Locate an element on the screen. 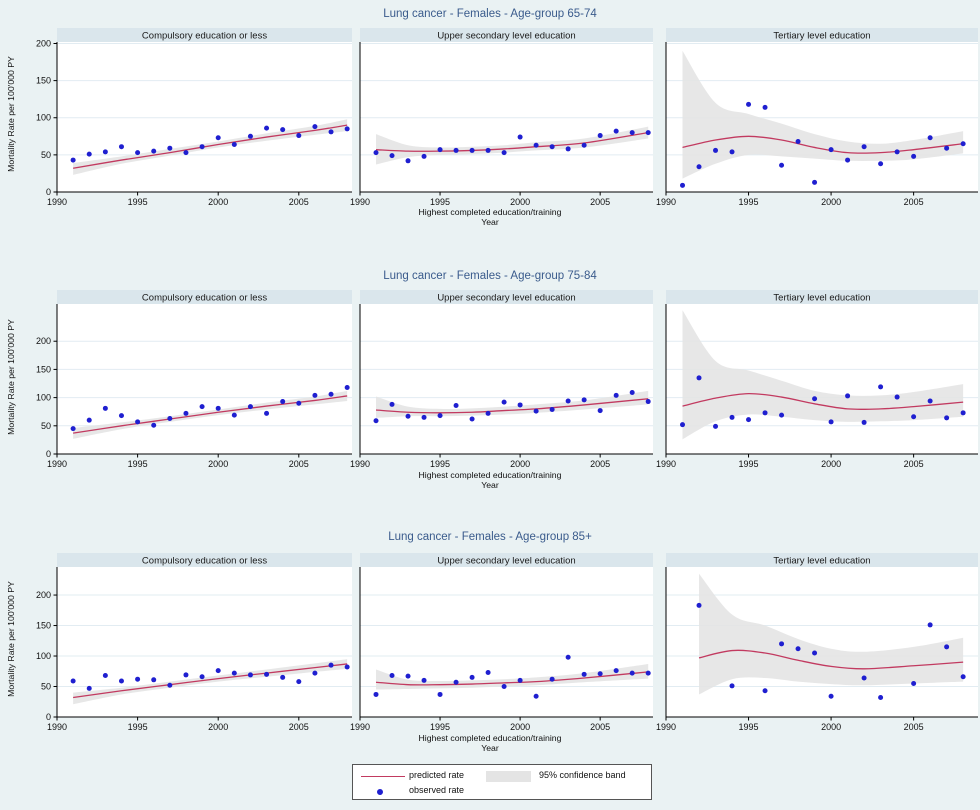 The image size is (980, 810). panel-row1-col3: Tertiary level education 1990 1995 2000 2005 is located at coordinates (817, 117).